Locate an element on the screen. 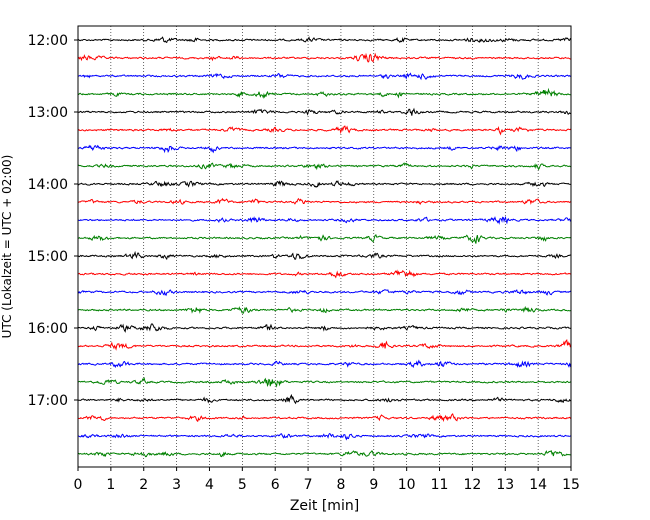 This screenshot has height=520, width=650. y-tick-label-16:00: 16:00 is located at coordinates (48, 329).